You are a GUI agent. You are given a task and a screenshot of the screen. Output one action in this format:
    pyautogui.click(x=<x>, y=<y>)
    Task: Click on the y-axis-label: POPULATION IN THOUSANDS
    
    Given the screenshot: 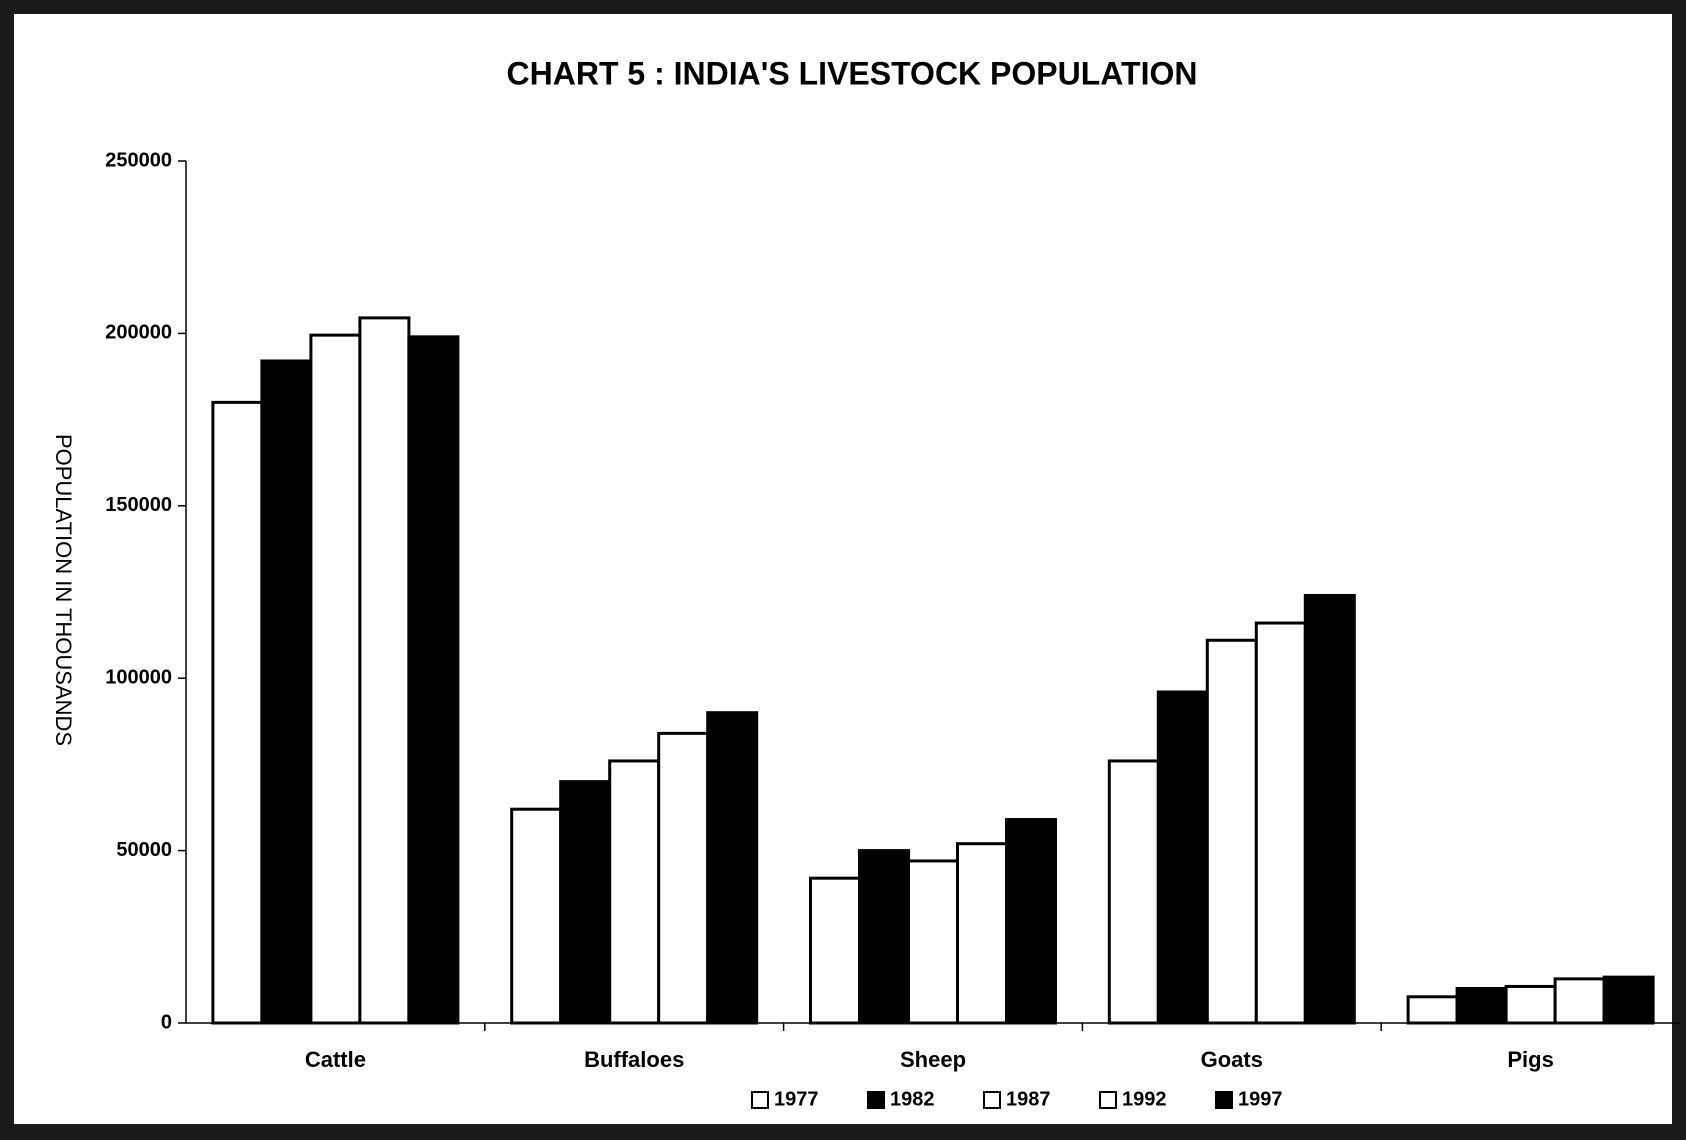 What is the action you would take?
    pyautogui.click(x=63, y=590)
    